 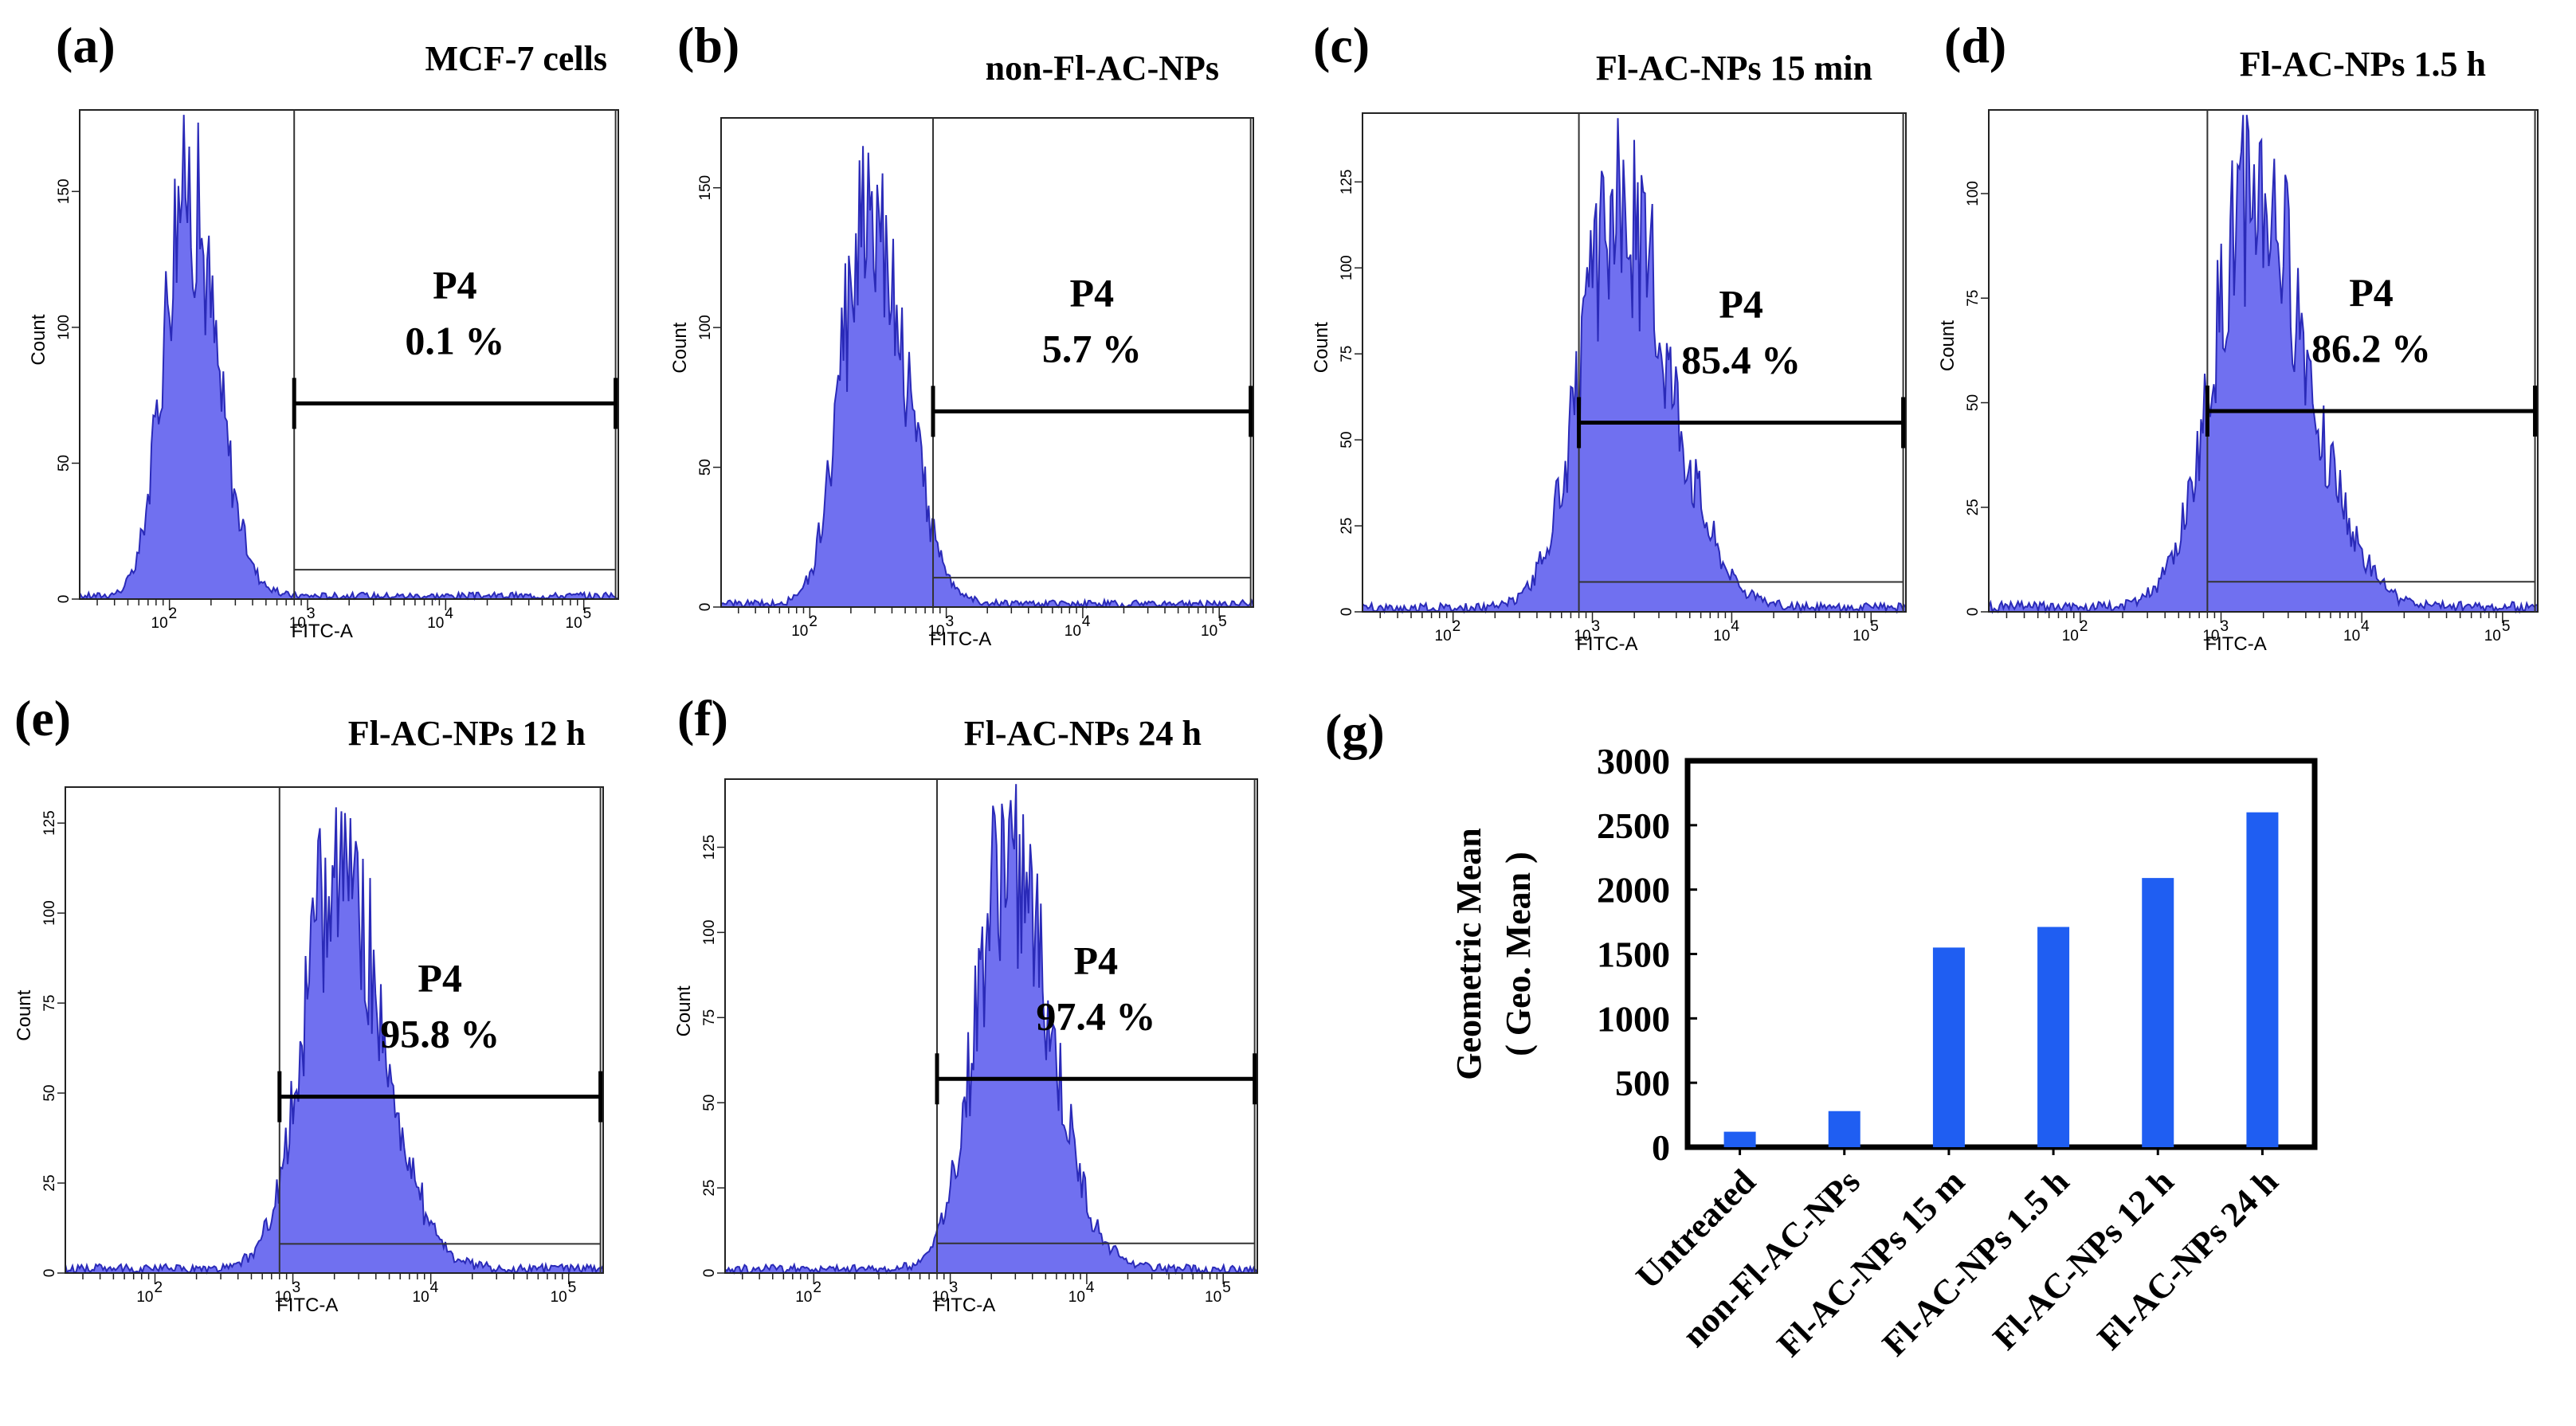 I want to click on panel-title: non-Fl-AC-NPs, so click(x=1102, y=68).